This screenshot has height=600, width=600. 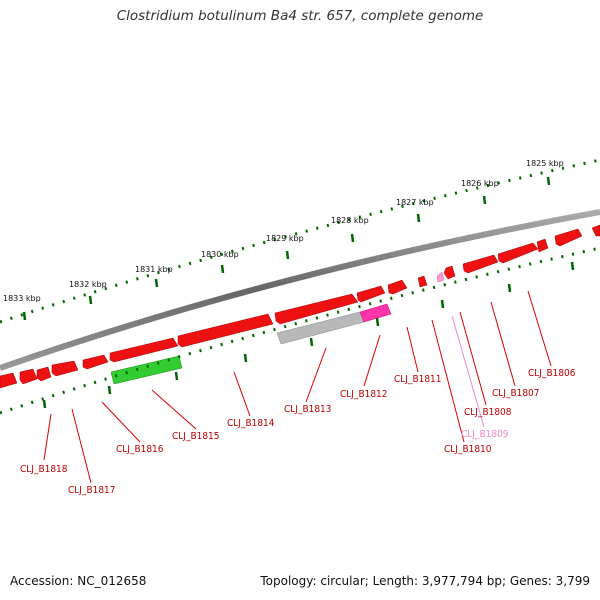 I want to click on gene-label-clj-b1816: CLJ_B1816, so click(x=140, y=449).